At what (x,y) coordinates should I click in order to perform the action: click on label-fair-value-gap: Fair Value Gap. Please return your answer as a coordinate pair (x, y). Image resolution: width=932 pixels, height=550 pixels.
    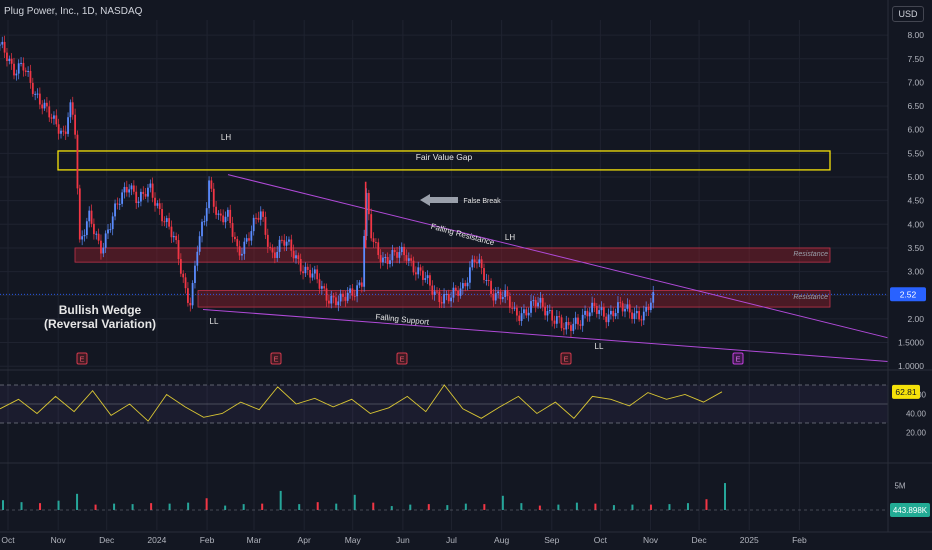
    Looking at the image, I should click on (444, 157).